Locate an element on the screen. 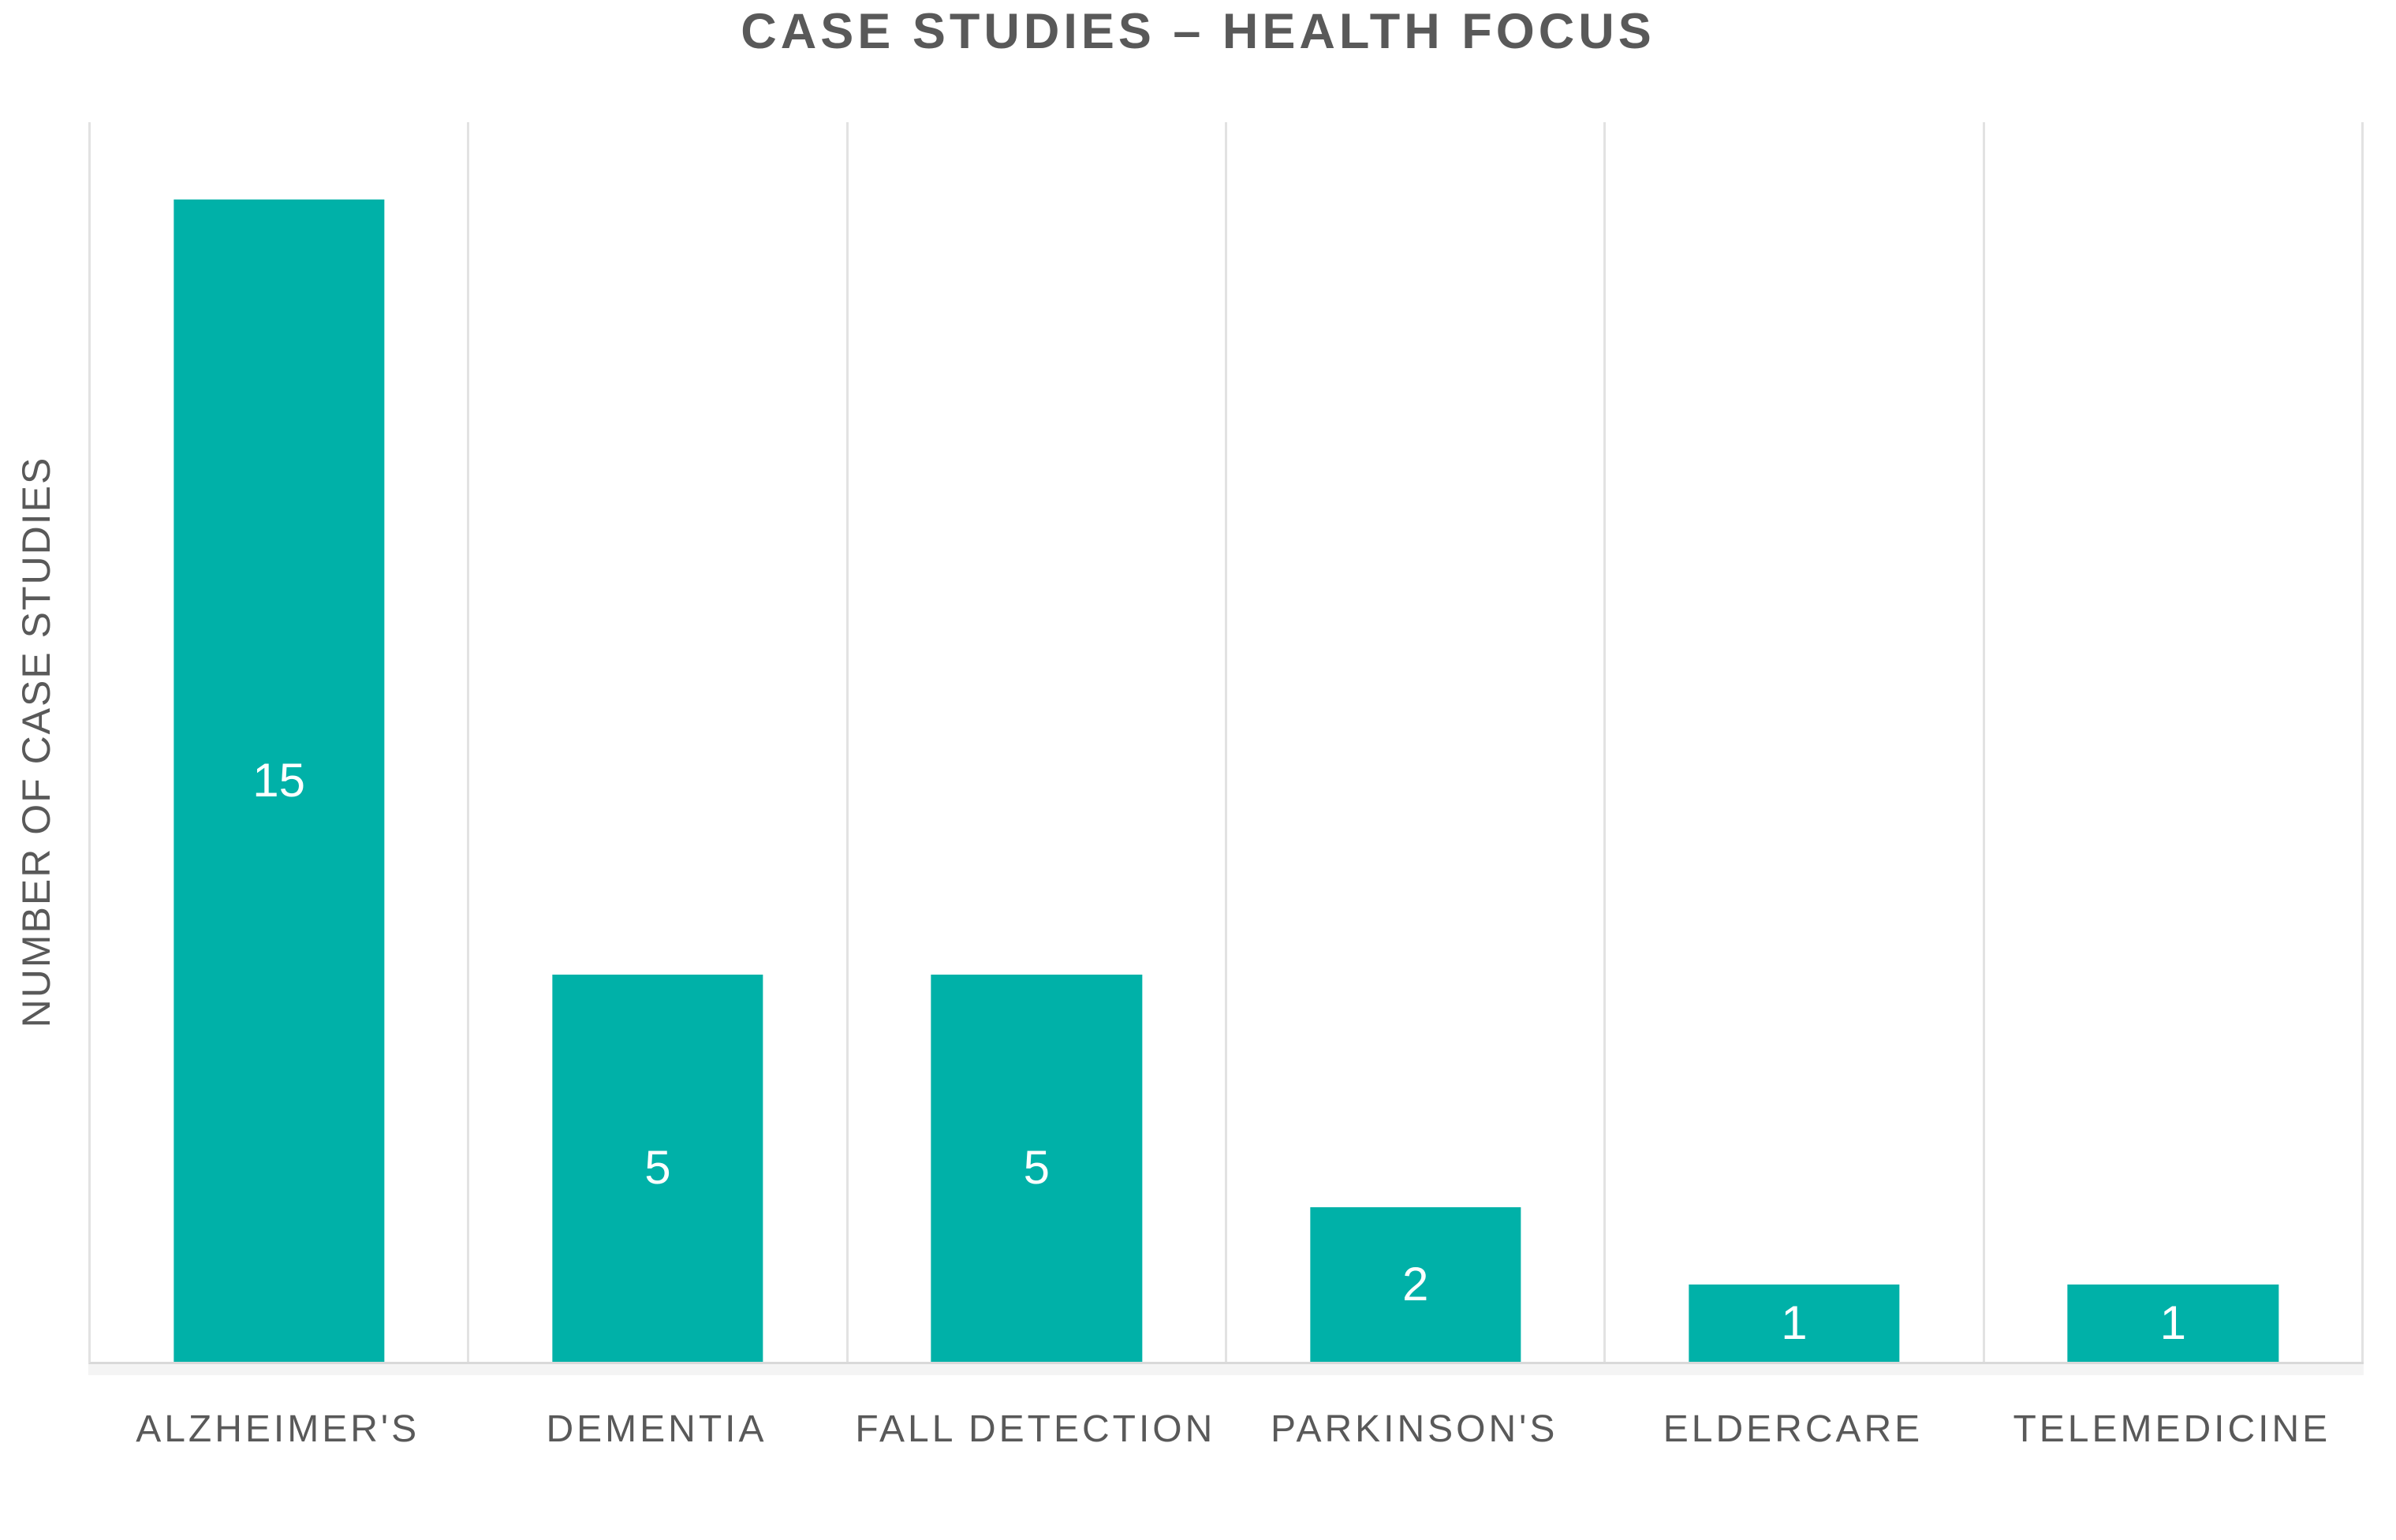 The height and width of the screenshot is (1540, 2396). category-label-eldercare: ELDERCARE is located at coordinates (1793, 1429).